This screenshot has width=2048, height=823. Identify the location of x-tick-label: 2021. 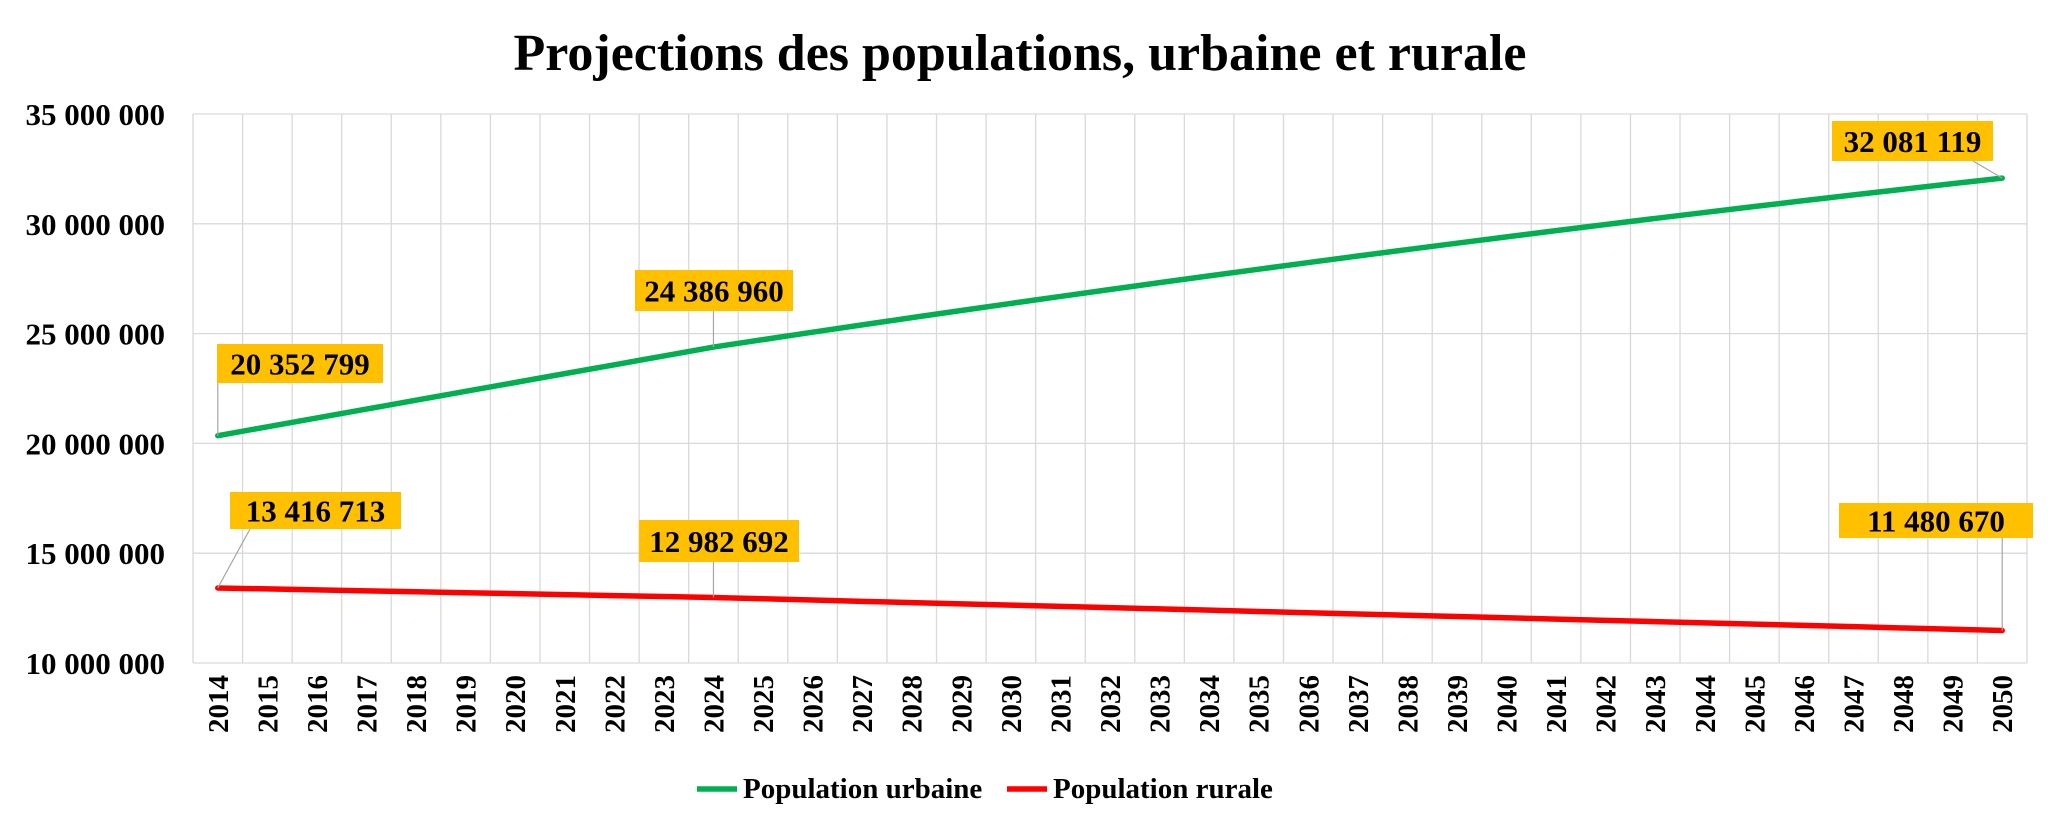
(566, 704).